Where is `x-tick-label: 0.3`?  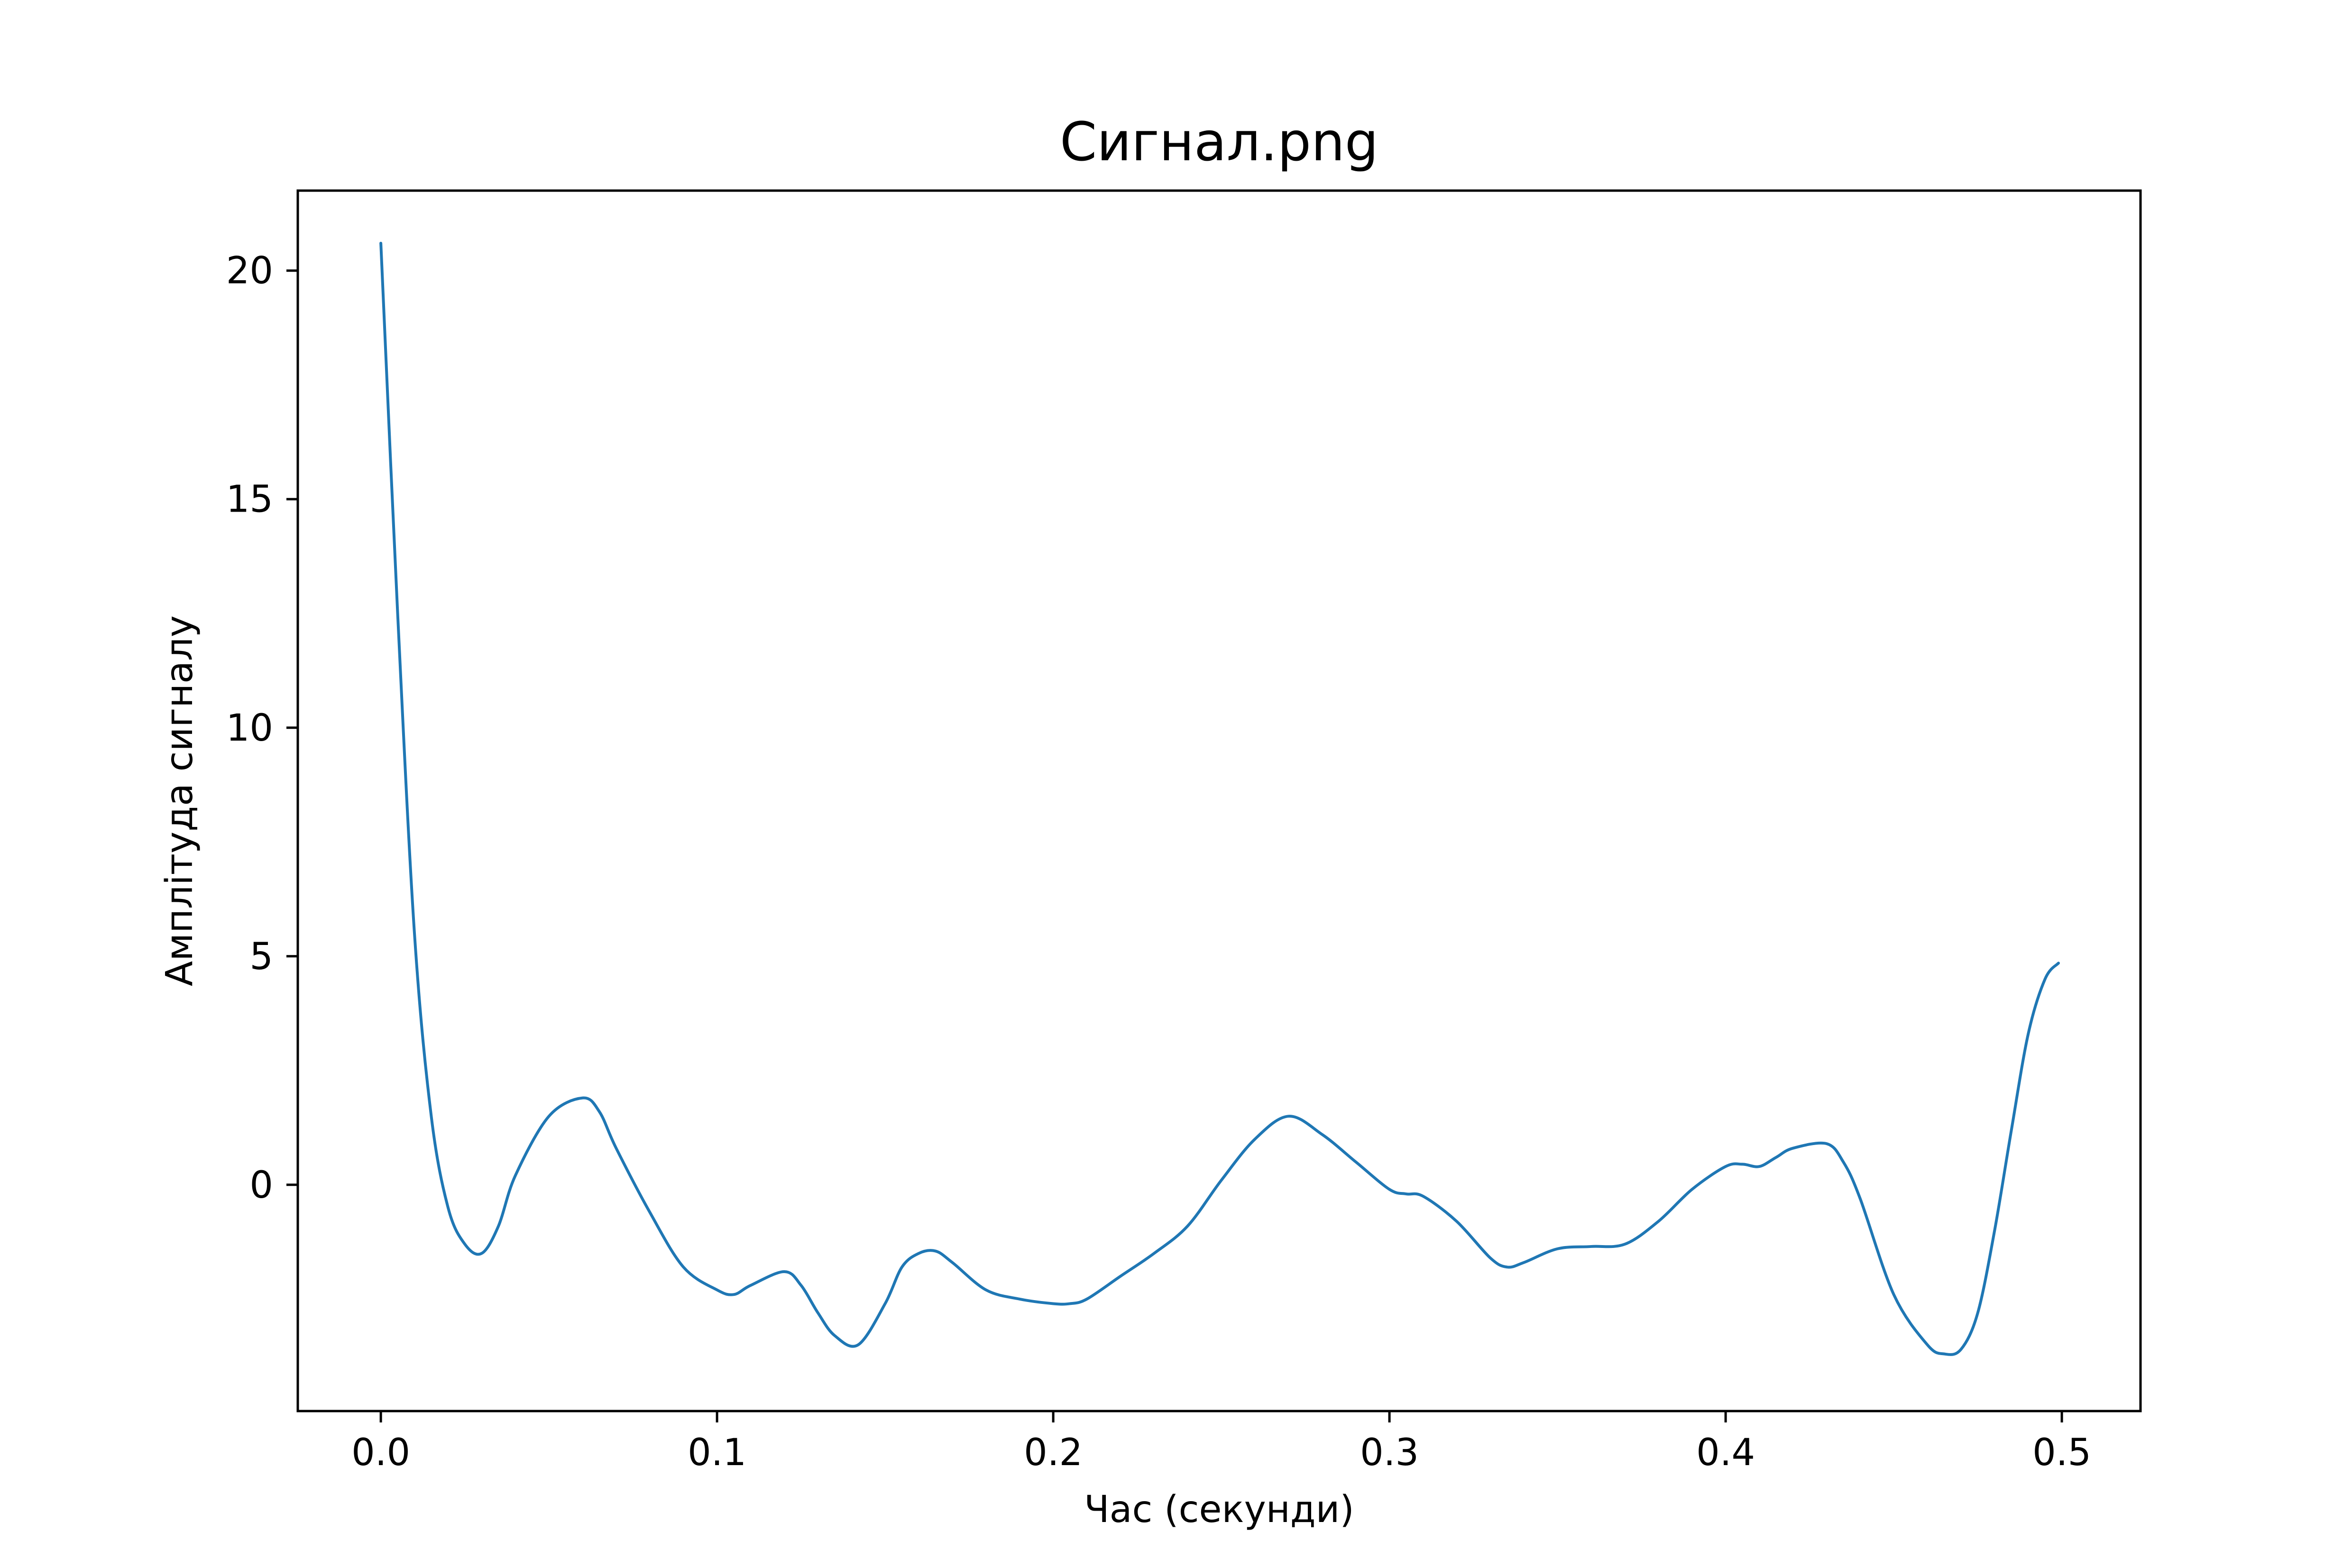 x-tick-label: 0.3 is located at coordinates (1389, 1452).